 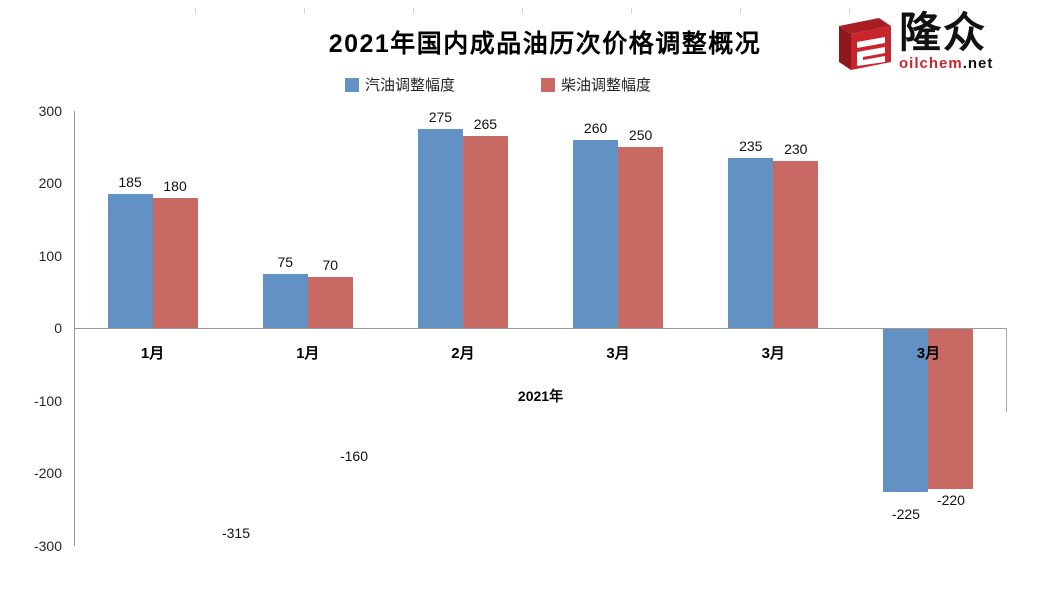 I want to click on bar-value-label: 70, so click(x=330, y=265).